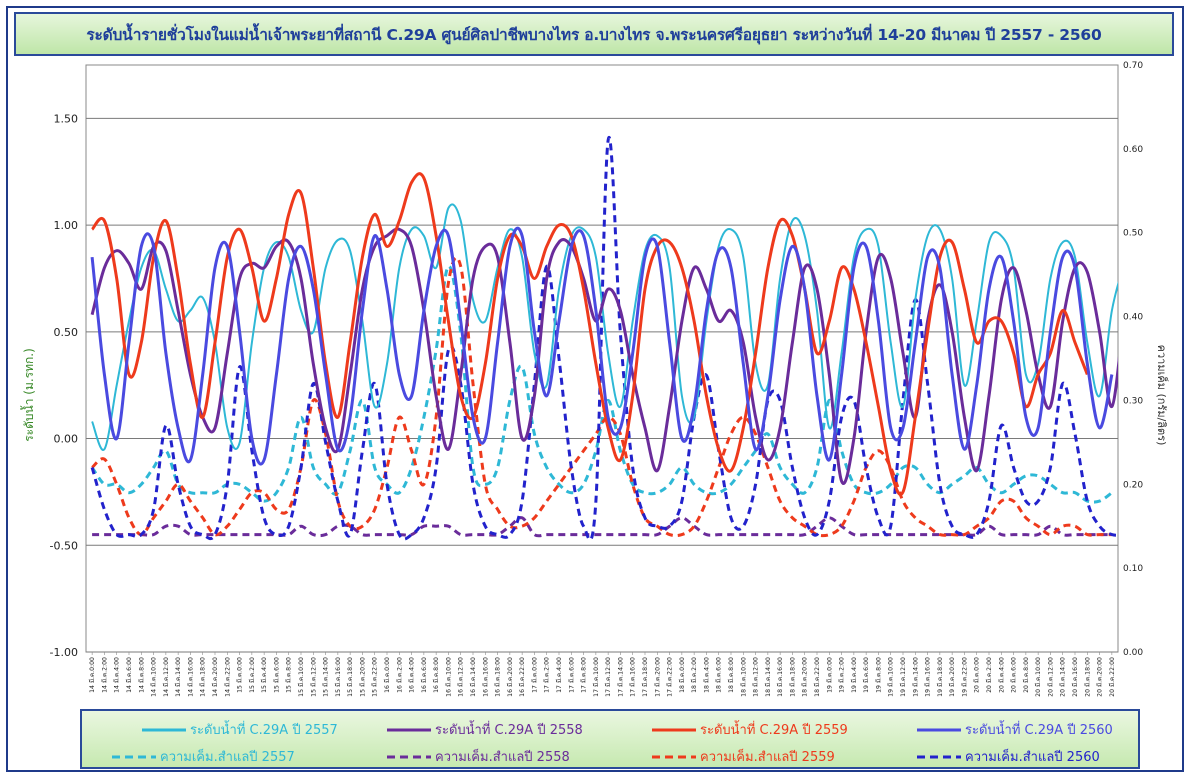 Image resolution: width=1192 pixels, height=780 pixels. I want to click on x-tick-label: 19 มี.ค.16:00, so click(928, 677).